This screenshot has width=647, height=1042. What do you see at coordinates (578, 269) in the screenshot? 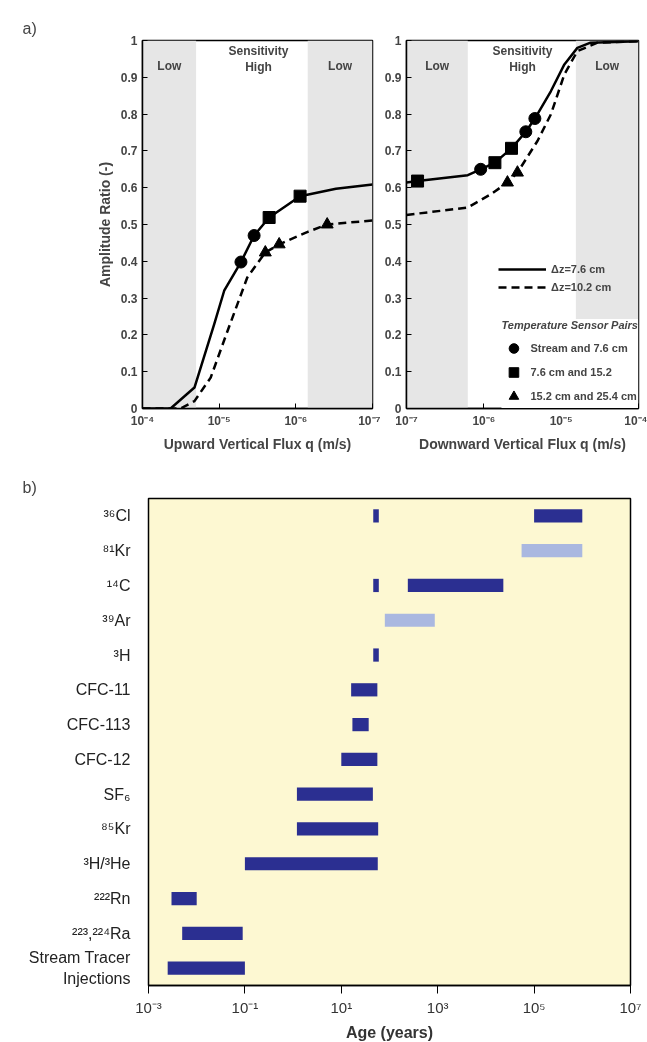
I see `legend-label: Δz=7.6 cm` at bounding box center [578, 269].